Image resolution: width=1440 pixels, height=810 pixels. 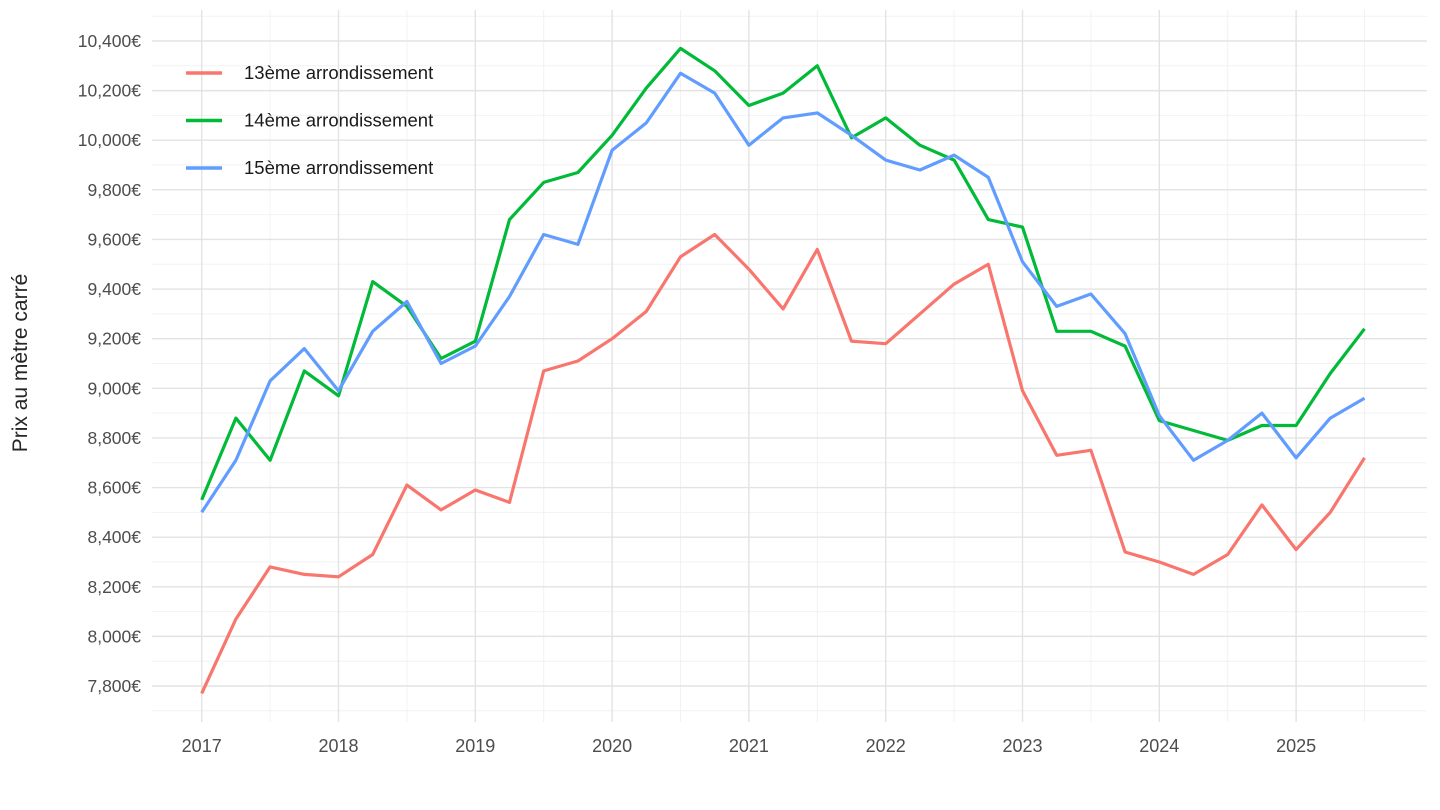 I want to click on y-tick-label: 8,400€, so click(x=114, y=537).